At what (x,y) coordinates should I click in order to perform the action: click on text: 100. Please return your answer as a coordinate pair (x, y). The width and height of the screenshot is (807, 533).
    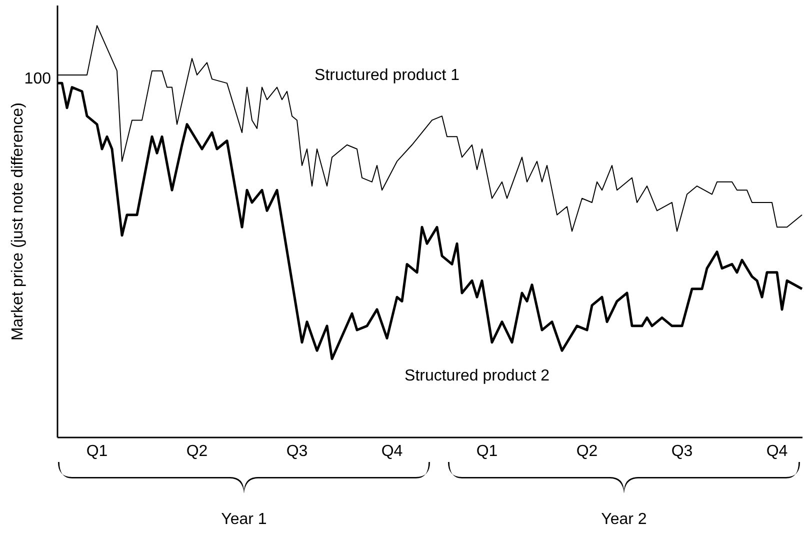
    Looking at the image, I should click on (38, 79).